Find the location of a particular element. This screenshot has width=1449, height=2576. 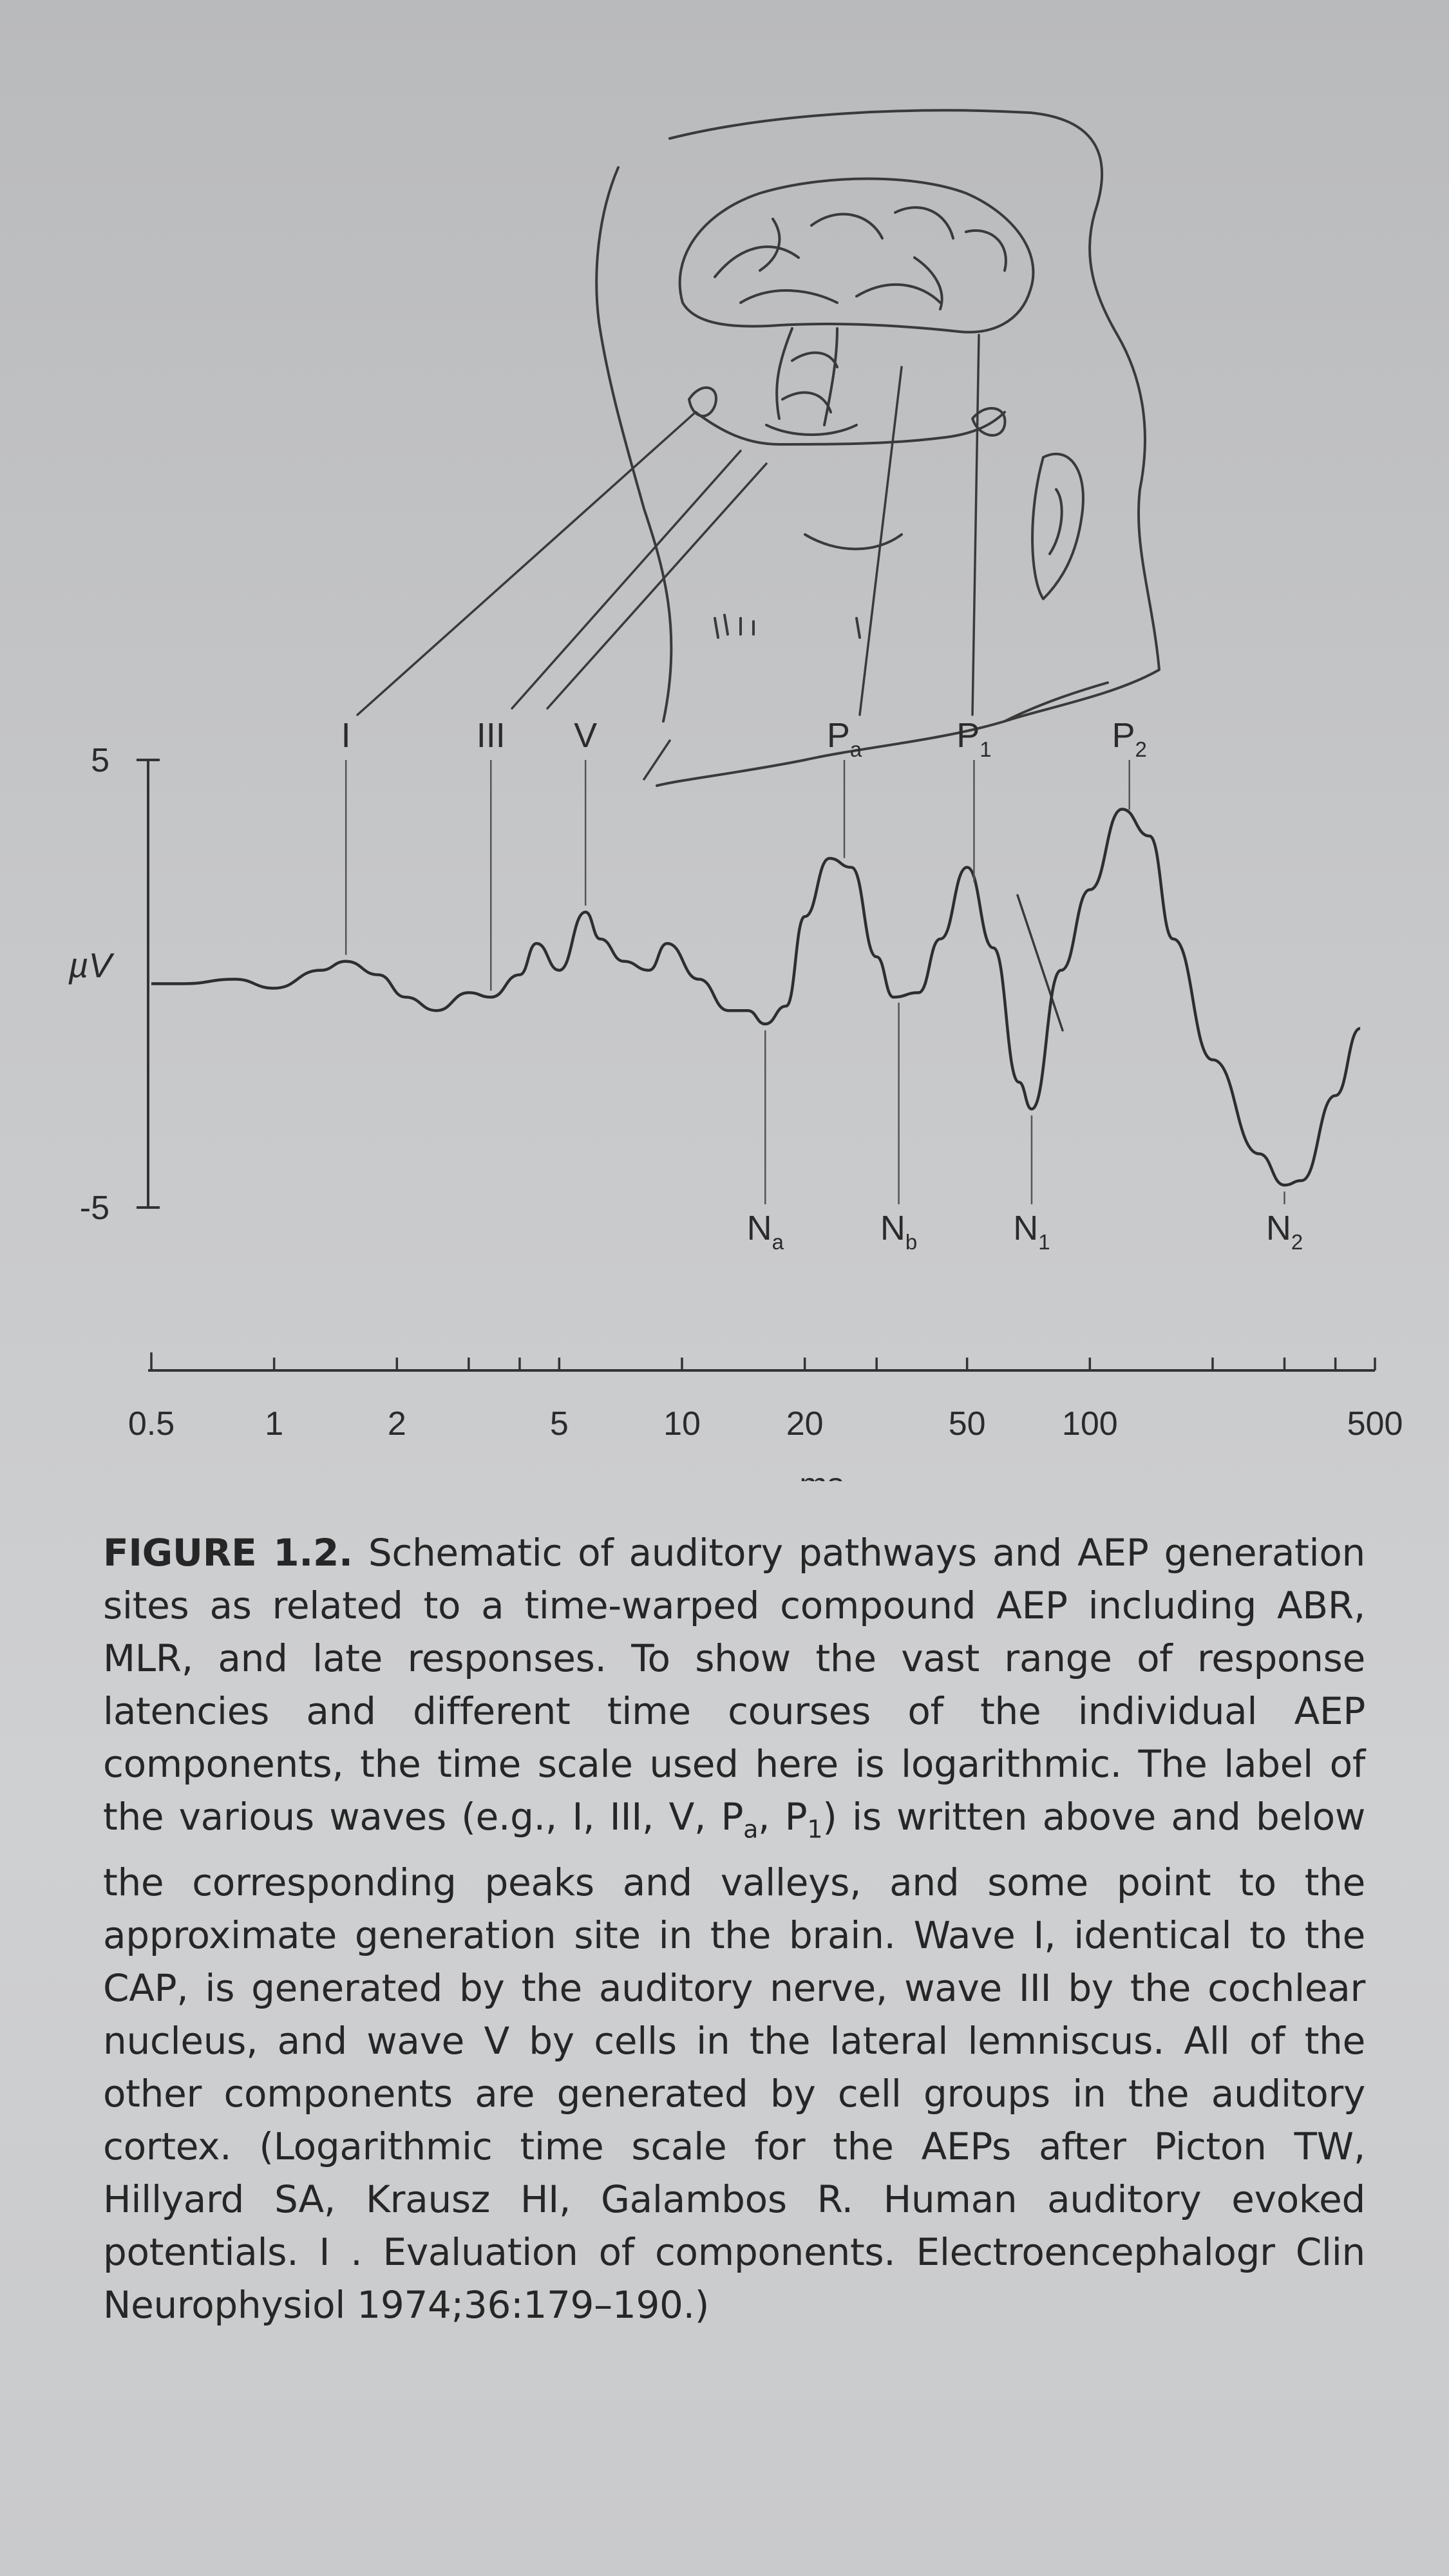

aep-waveform is located at coordinates (756, 998).